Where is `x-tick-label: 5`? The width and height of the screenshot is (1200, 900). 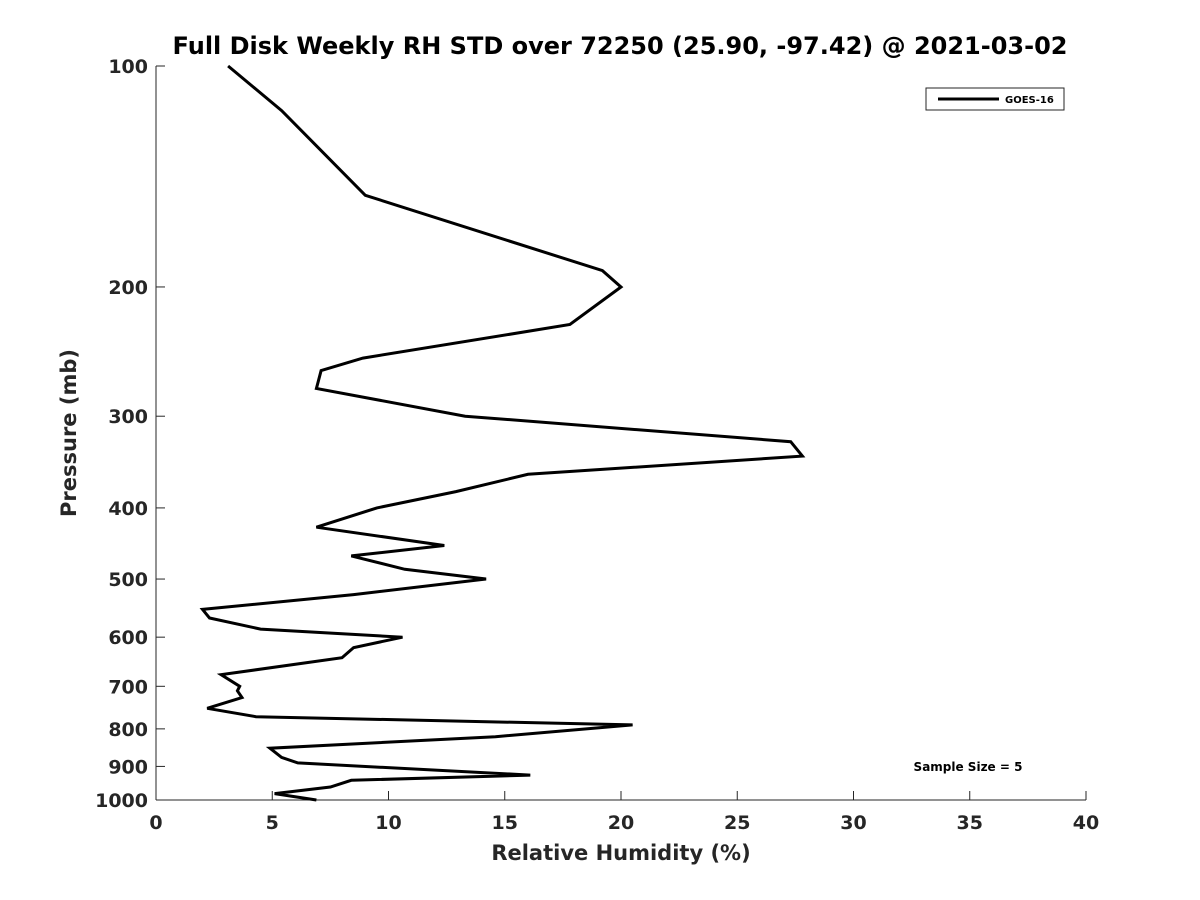 x-tick-label: 5 is located at coordinates (272, 823).